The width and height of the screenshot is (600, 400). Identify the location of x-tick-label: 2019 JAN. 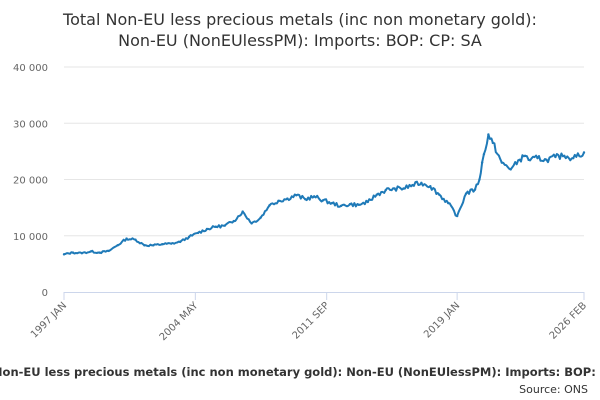
(442, 320).